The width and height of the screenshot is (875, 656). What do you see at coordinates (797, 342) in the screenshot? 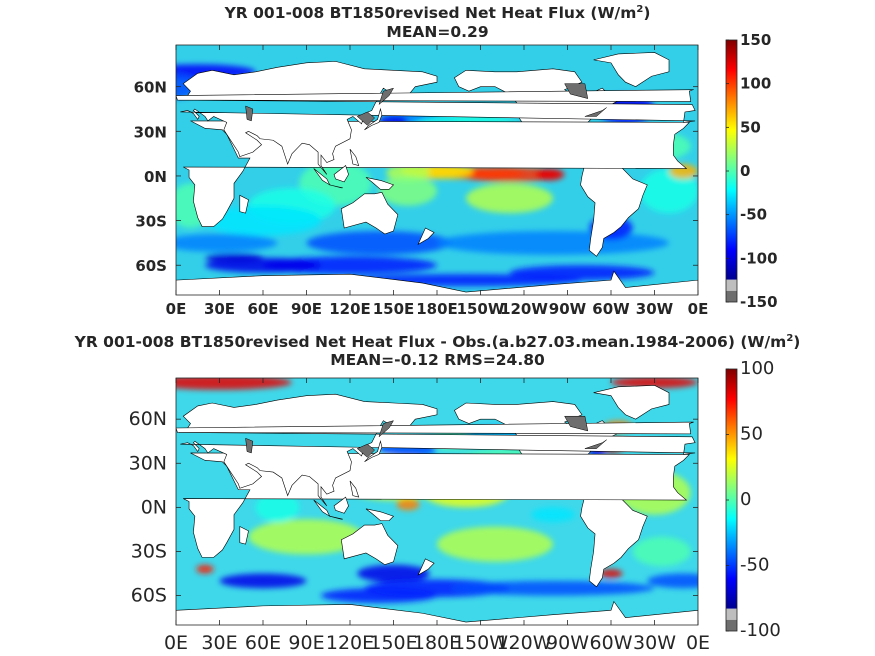
I see `bottom-title-close: )` at bounding box center [797, 342].